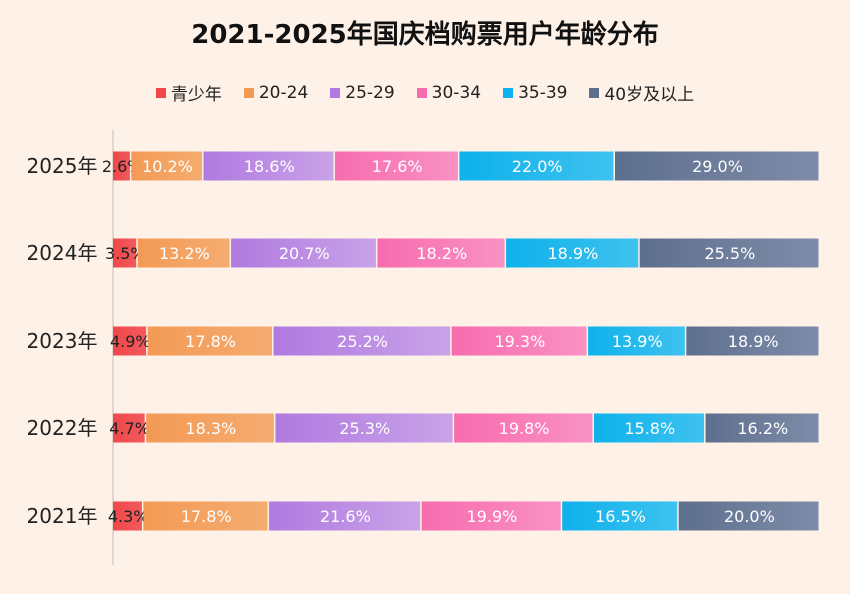  I want to click on data-label: 18.2%, so click(441, 253).